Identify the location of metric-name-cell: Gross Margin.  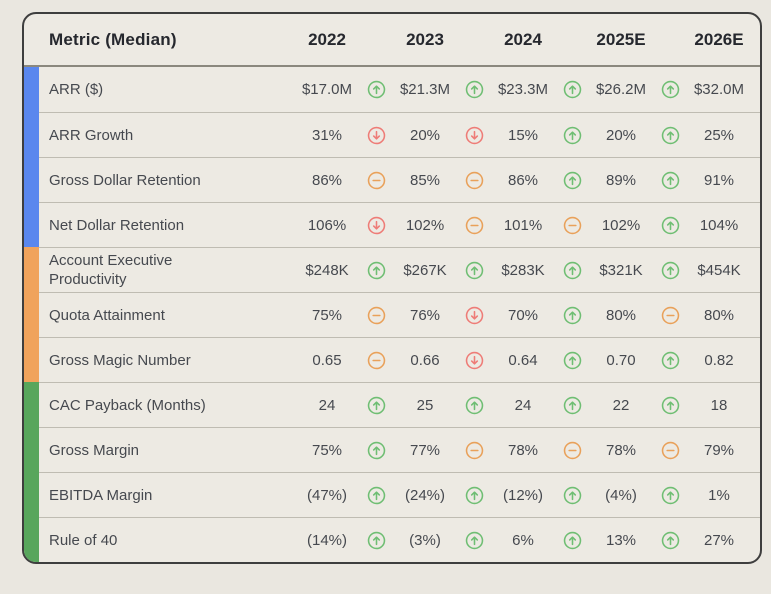
(165, 450).